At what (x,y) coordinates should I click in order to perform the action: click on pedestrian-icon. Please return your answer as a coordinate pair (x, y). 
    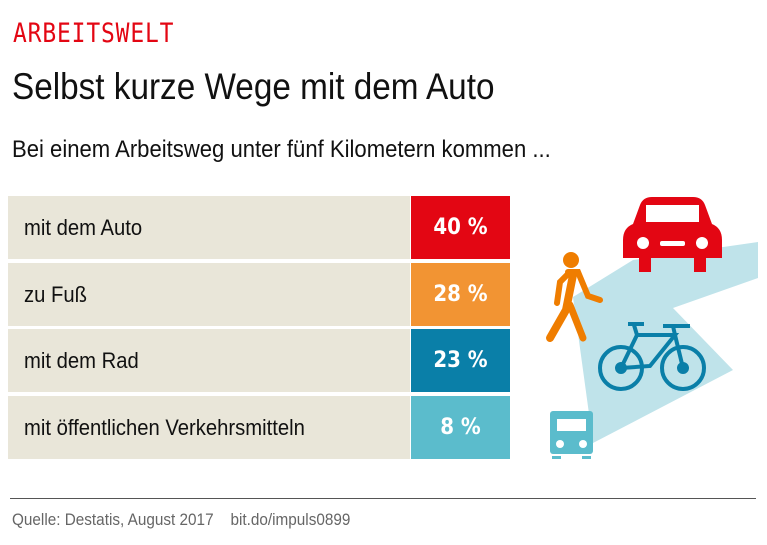
    Looking at the image, I should click on (574, 297).